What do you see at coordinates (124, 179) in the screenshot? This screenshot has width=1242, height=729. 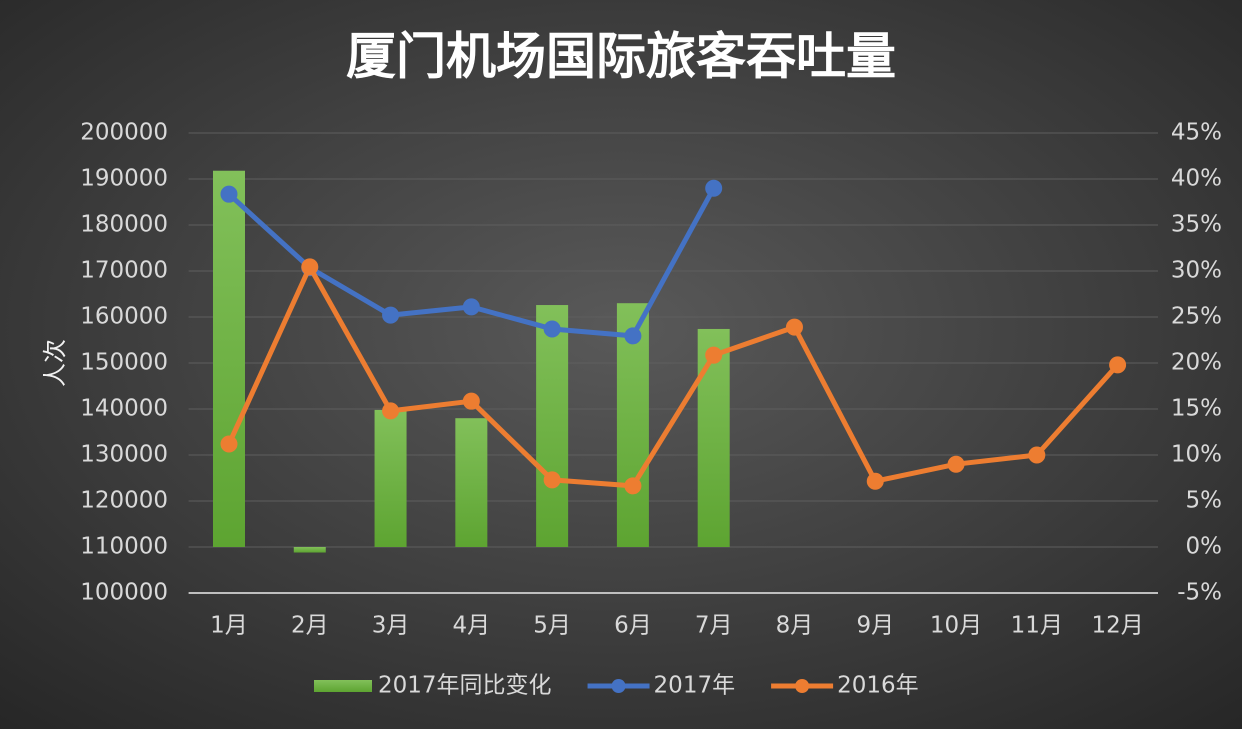 I see `y-tick-label: 190000` at bounding box center [124, 179].